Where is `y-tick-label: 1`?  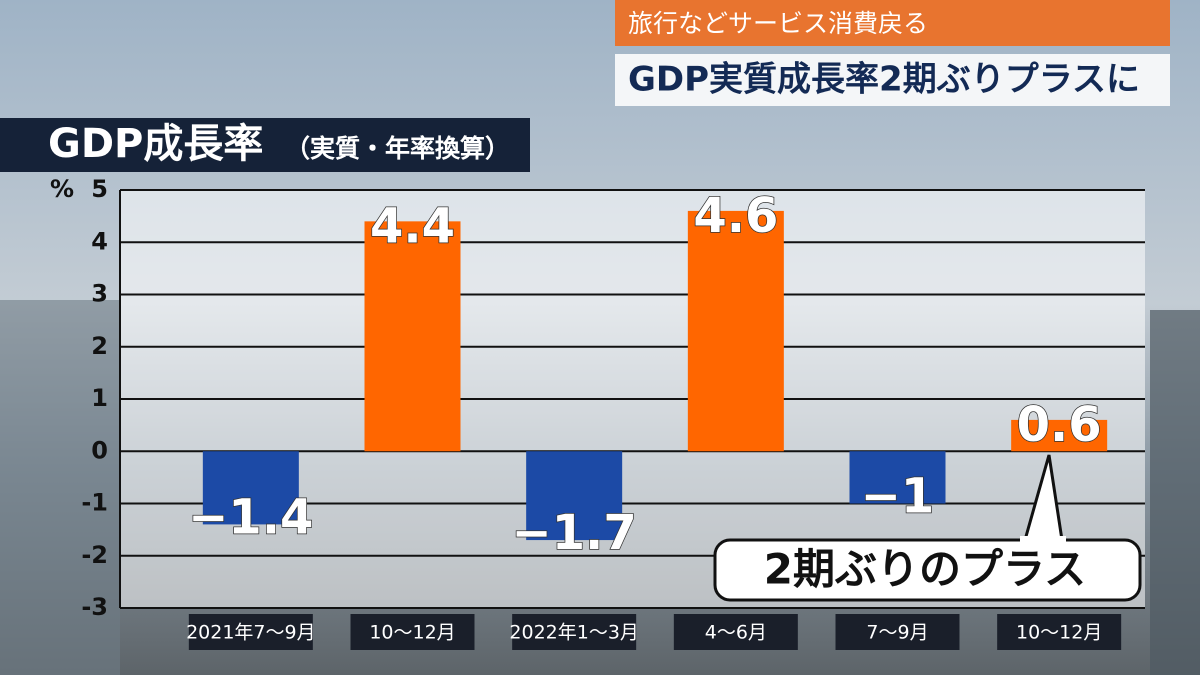 y-tick-label: 1 is located at coordinates (99, 398).